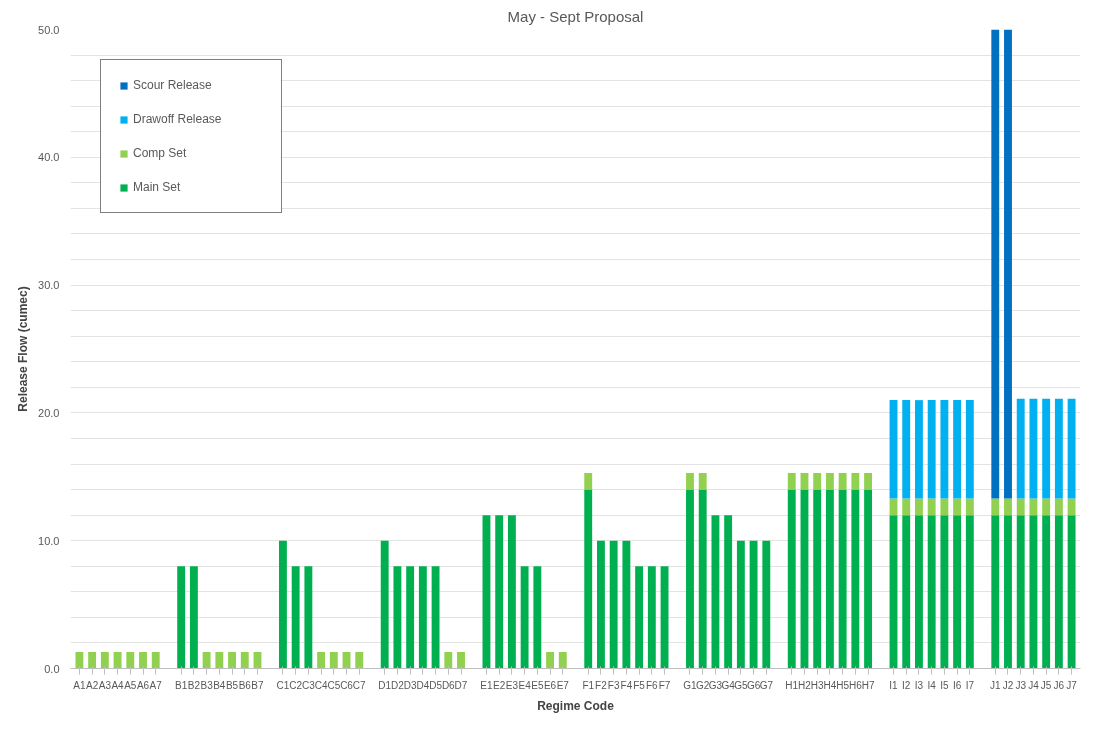 This screenshot has width=1113, height=731. Describe the element at coordinates (855, 685) in the screenshot. I see `x-tick-label: H6` at that location.